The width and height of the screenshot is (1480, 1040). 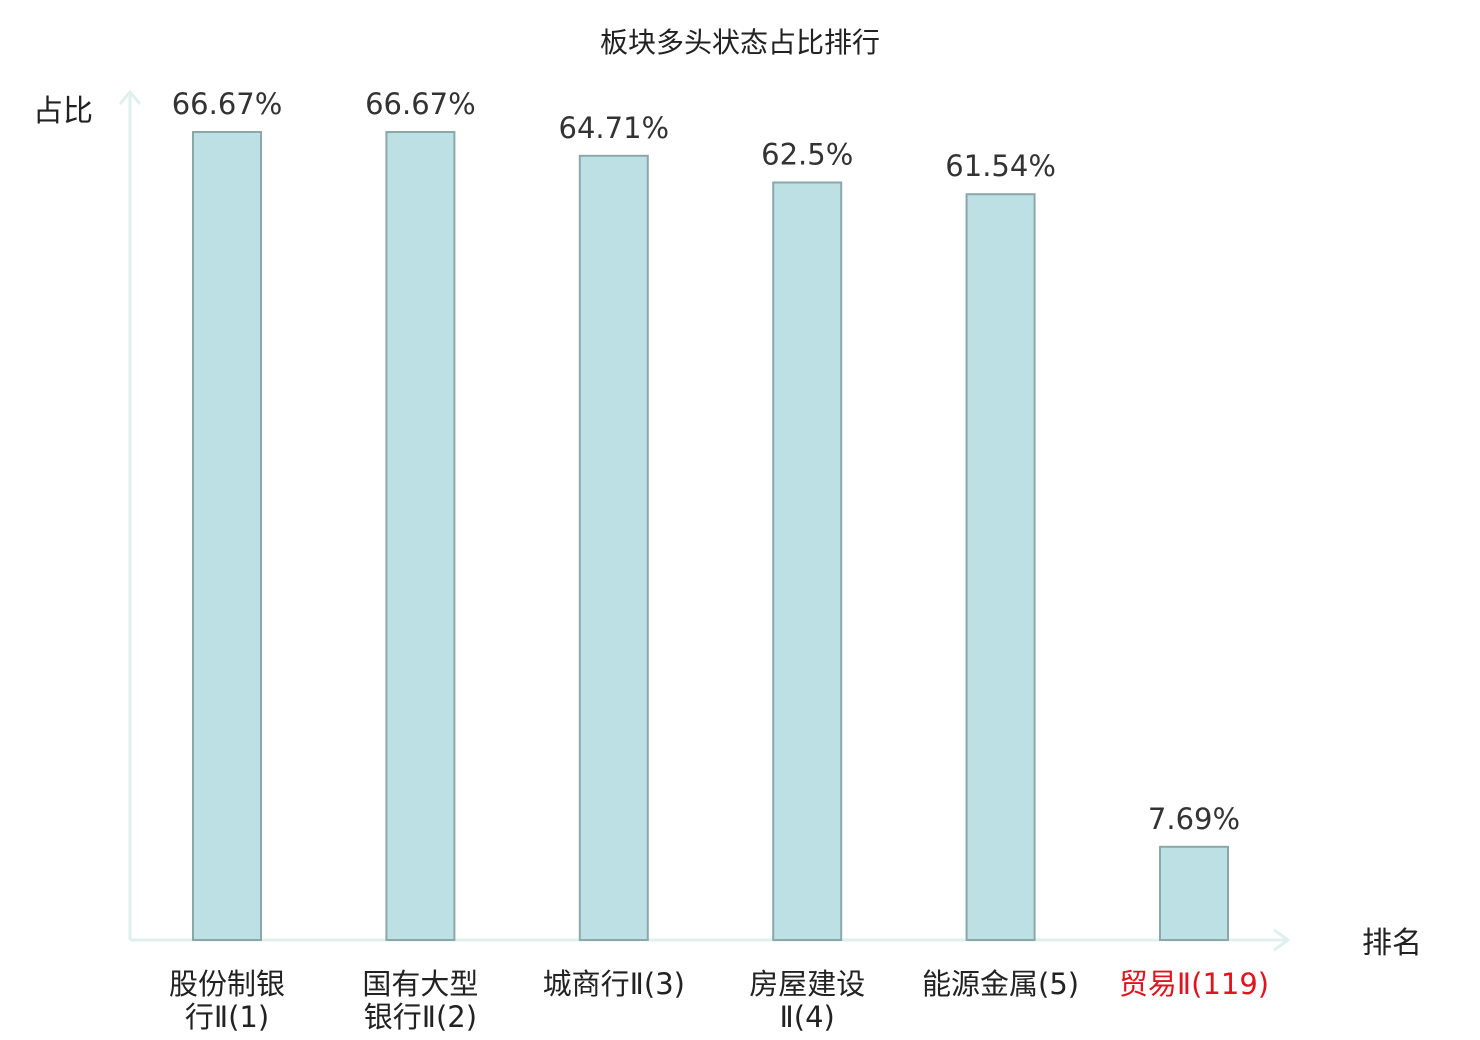 What do you see at coordinates (807, 155) in the screenshot?
I see `data-label: 62.5%` at bounding box center [807, 155].